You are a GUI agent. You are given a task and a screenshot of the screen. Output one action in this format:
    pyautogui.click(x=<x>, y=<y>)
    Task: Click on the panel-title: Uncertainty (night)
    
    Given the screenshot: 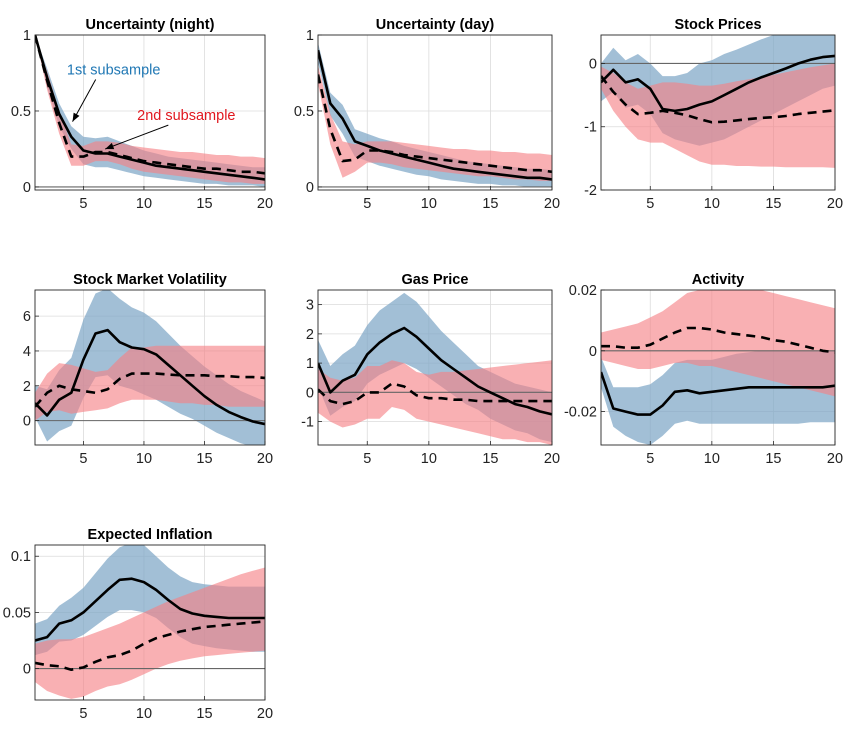 What is the action you would take?
    pyautogui.click(x=150, y=25)
    